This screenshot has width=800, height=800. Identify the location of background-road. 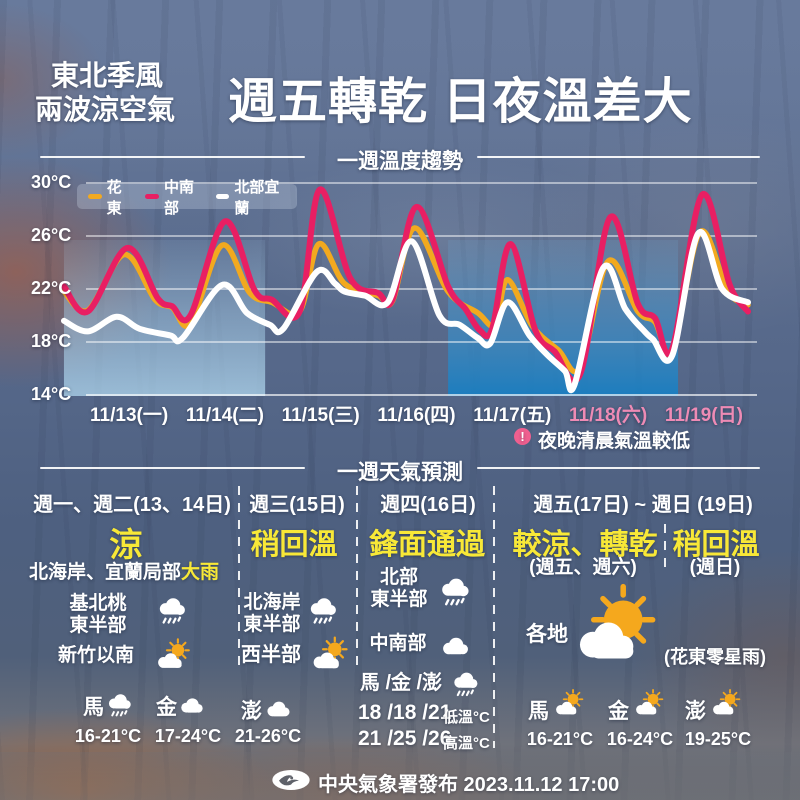
(400, 776).